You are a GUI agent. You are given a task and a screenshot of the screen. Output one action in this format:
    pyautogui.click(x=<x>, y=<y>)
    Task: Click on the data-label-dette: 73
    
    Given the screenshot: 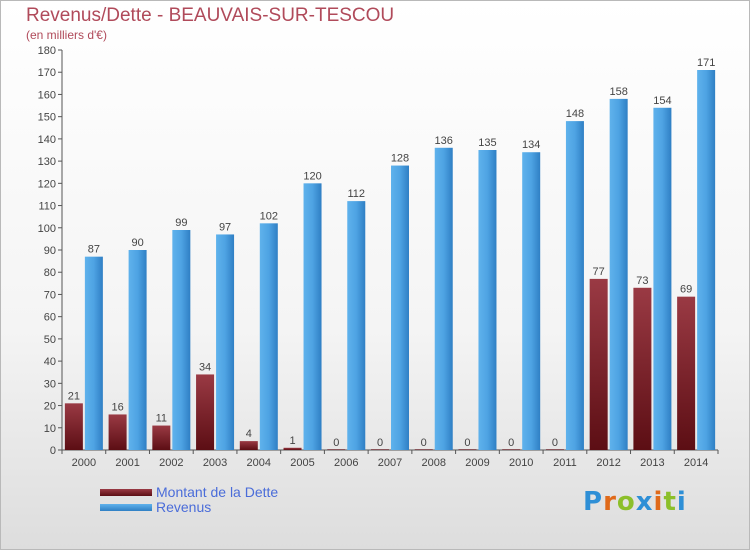 What is the action you would take?
    pyautogui.click(x=642, y=281)
    